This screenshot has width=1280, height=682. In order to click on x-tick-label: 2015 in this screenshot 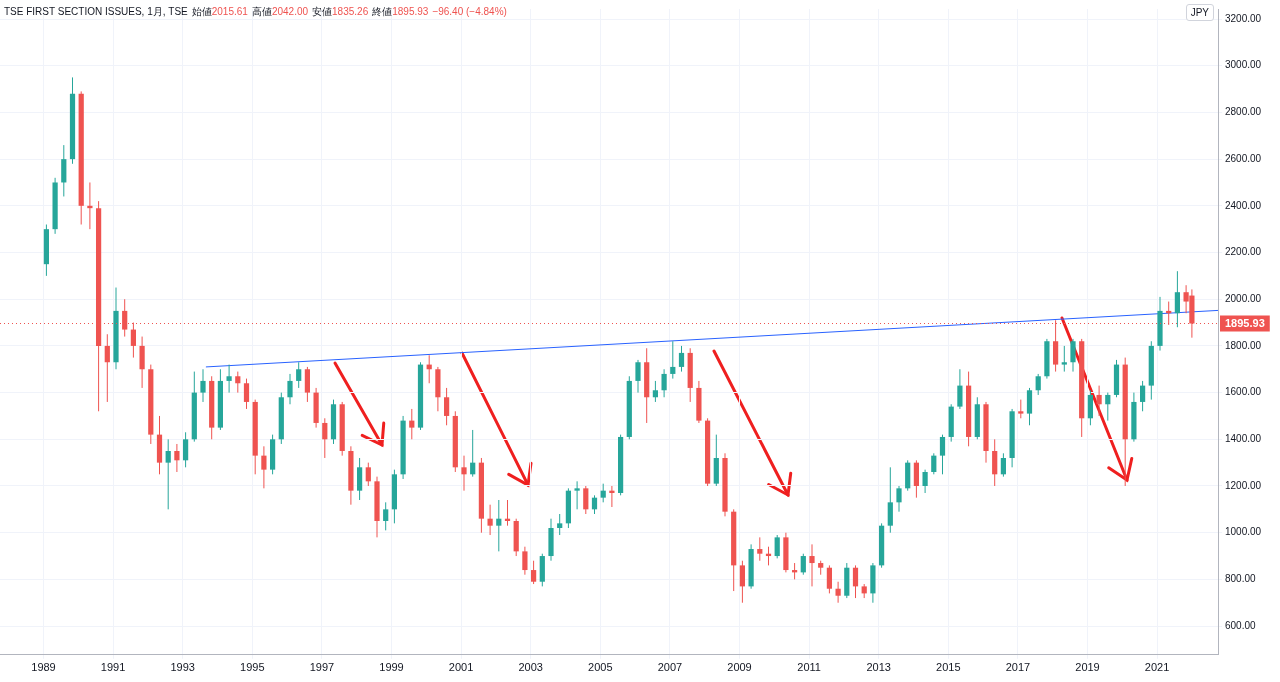, I will do `click(948, 667)`.